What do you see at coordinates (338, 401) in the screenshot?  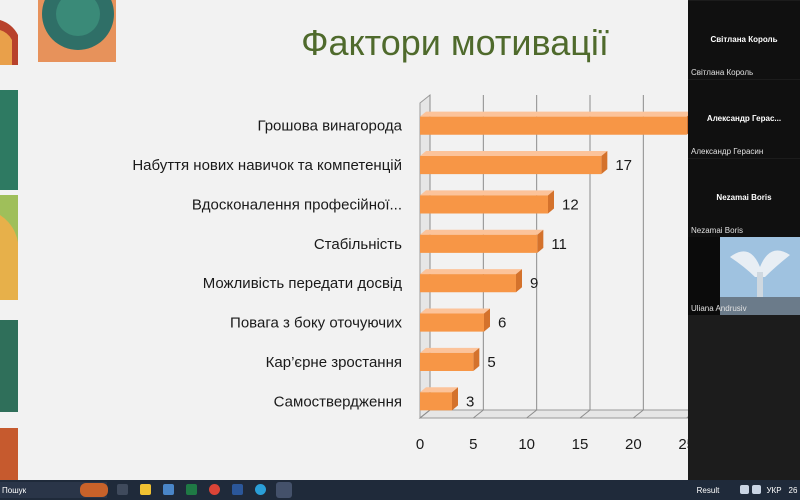 I see `category-label: Самоствердження` at bounding box center [338, 401].